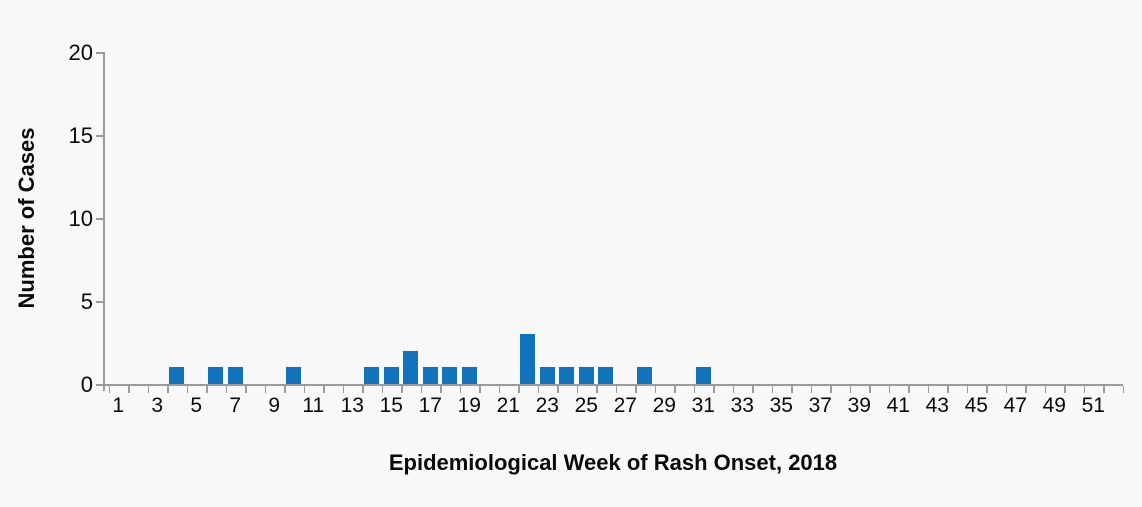 This screenshot has height=507, width=1142. I want to click on x-tick-label: 47, so click(1015, 405).